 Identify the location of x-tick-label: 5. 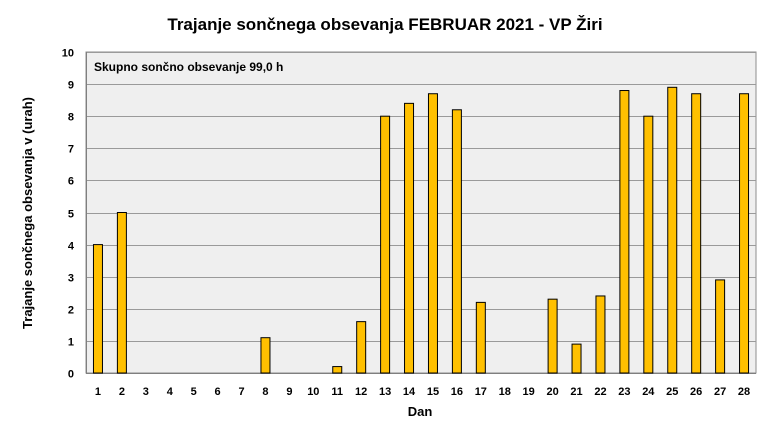
(194, 392).